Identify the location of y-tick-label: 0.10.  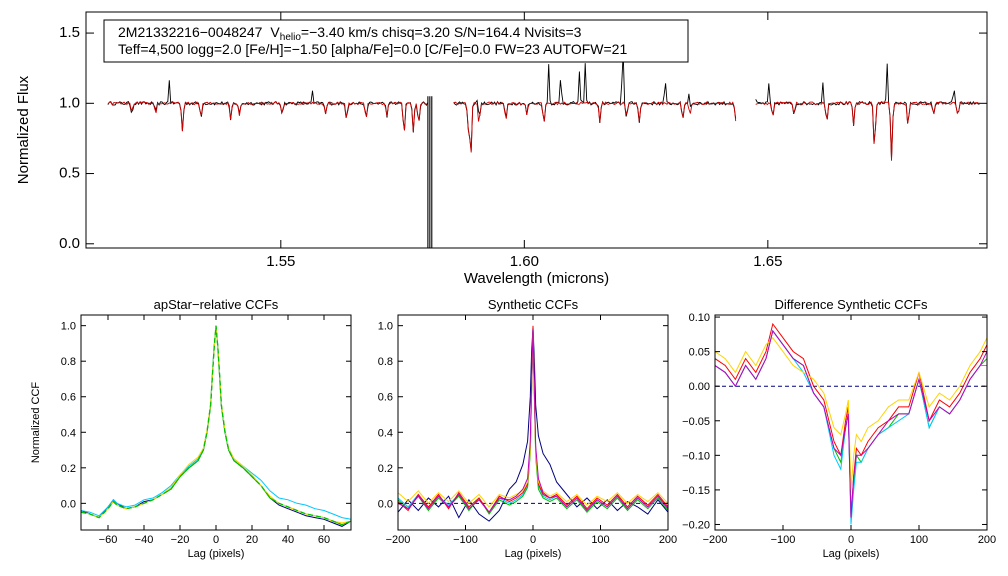
(699, 318).